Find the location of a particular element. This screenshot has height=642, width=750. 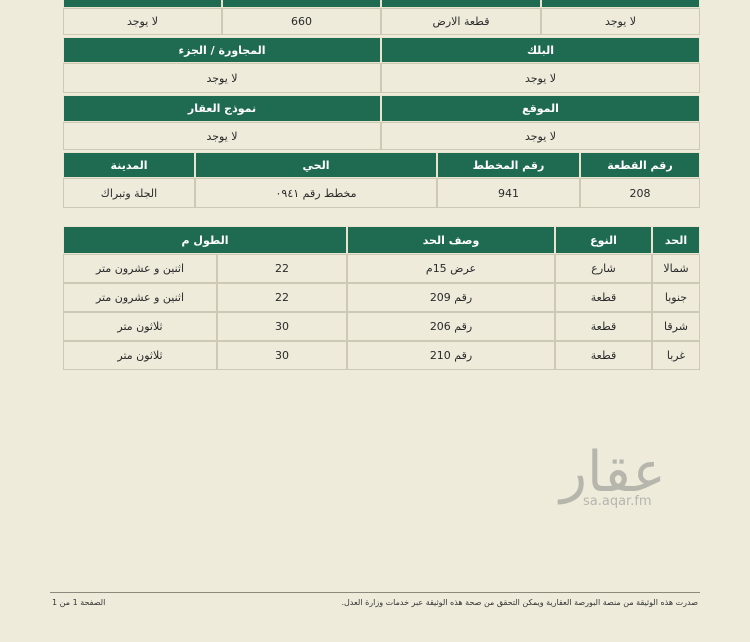

data-cell: شمالا is located at coordinates (676, 268).